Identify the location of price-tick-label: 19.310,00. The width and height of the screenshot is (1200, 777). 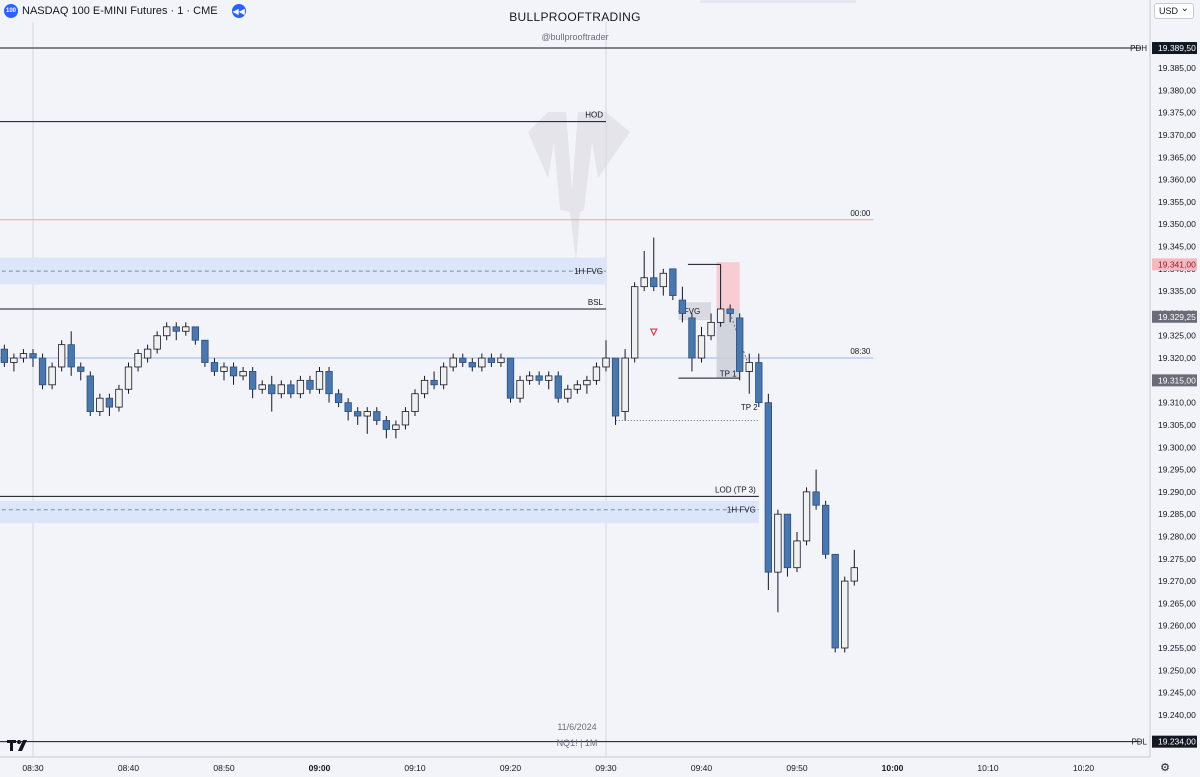
(1177, 403).